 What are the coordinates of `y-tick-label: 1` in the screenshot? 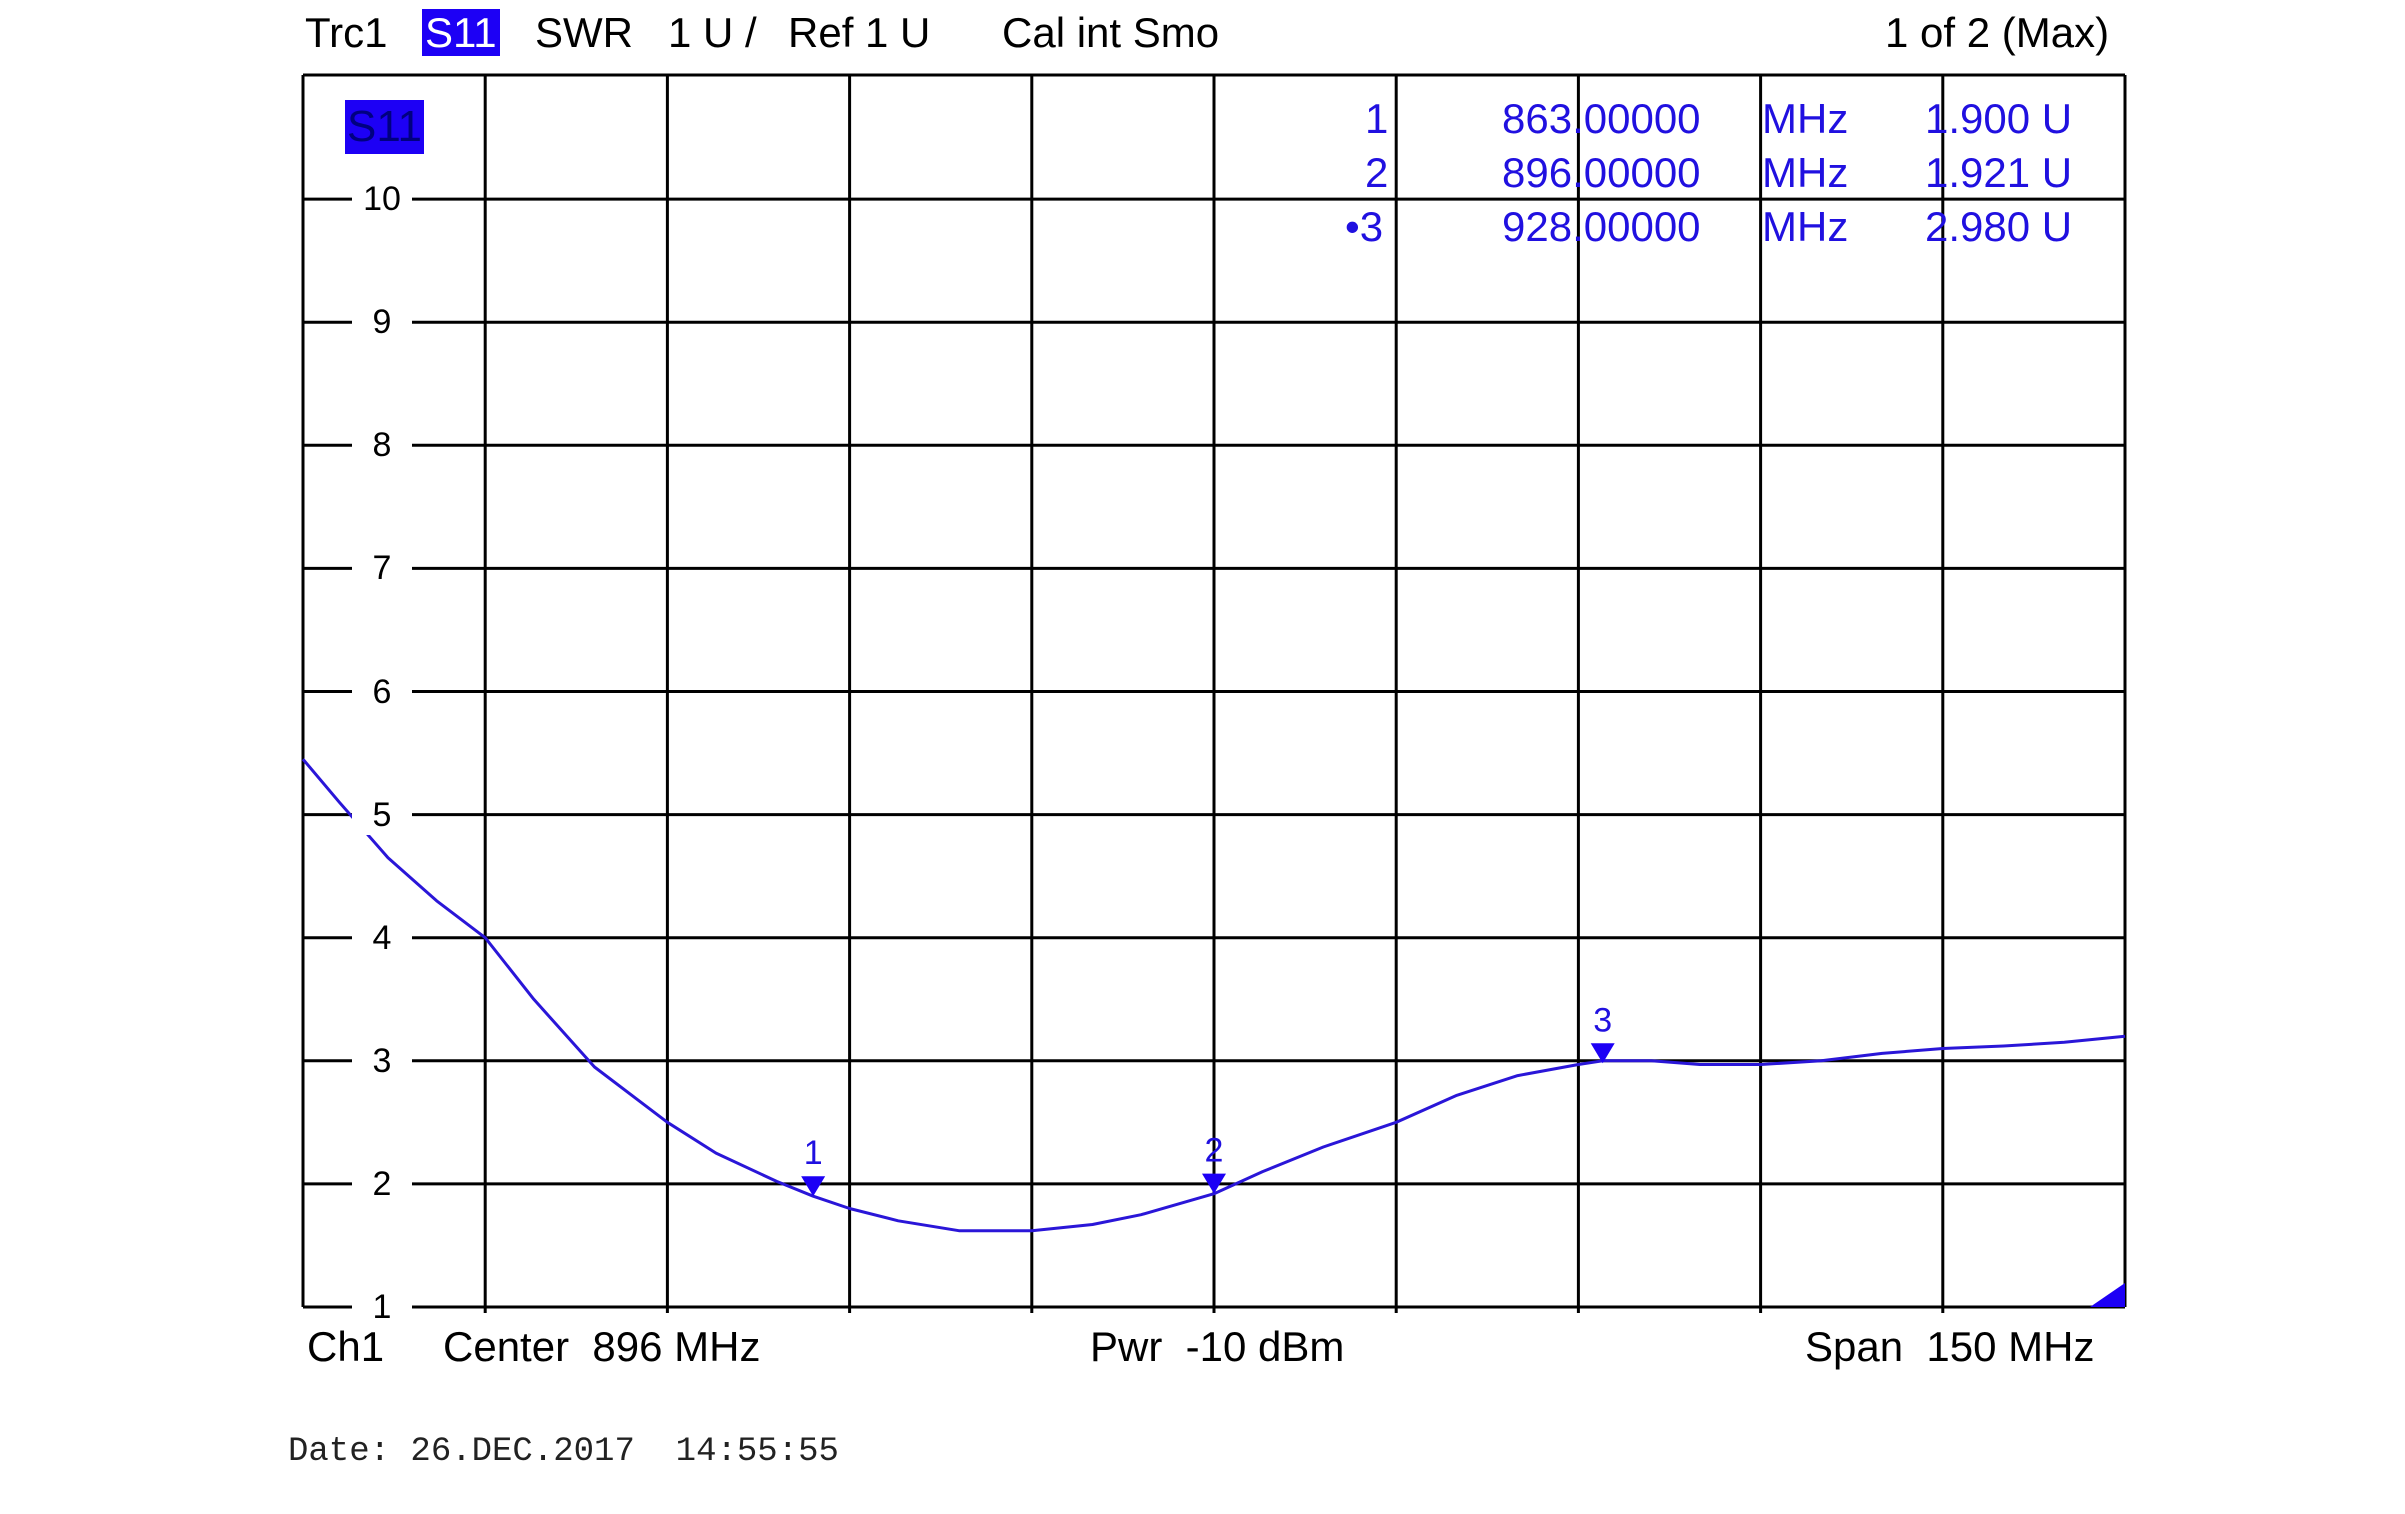 It's located at (382, 1307).